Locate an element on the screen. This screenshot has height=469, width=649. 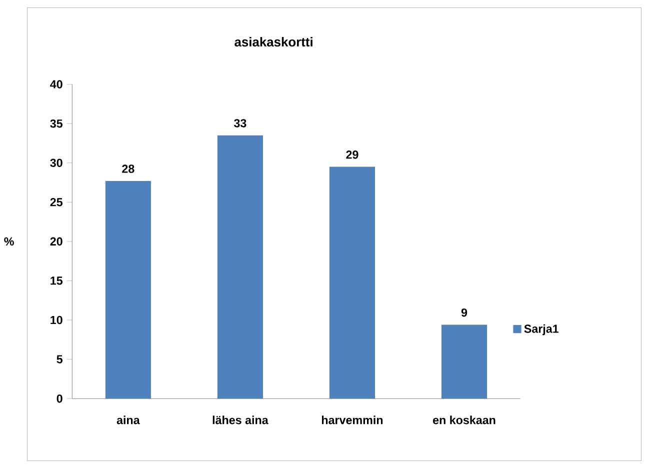
x-tick-label: aina is located at coordinates (128, 420).